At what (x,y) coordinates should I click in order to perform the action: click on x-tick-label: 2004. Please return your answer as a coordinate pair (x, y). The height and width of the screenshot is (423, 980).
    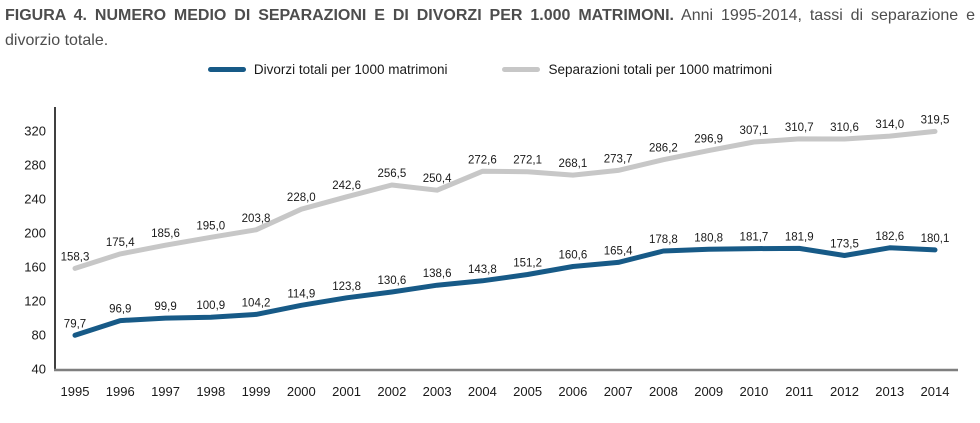
    Looking at the image, I should click on (482, 391).